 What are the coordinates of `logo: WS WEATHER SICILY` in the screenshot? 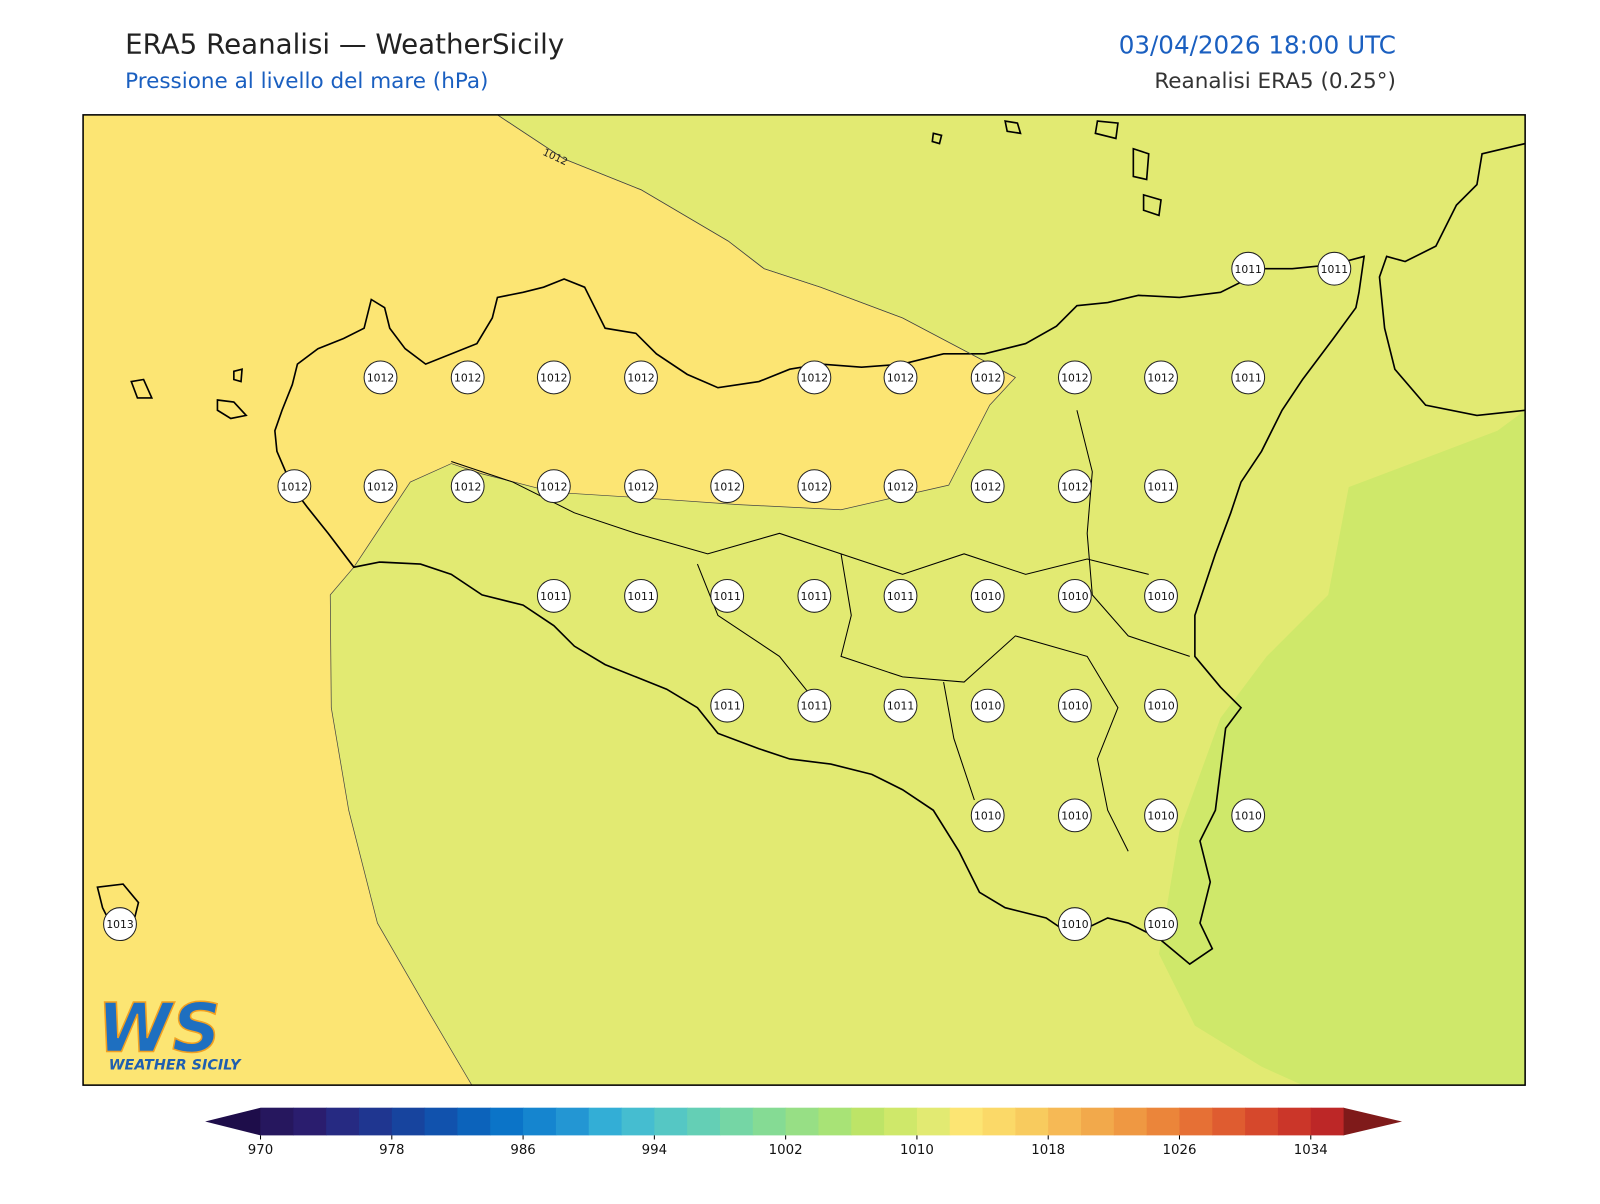 It's located at (169, 1031).